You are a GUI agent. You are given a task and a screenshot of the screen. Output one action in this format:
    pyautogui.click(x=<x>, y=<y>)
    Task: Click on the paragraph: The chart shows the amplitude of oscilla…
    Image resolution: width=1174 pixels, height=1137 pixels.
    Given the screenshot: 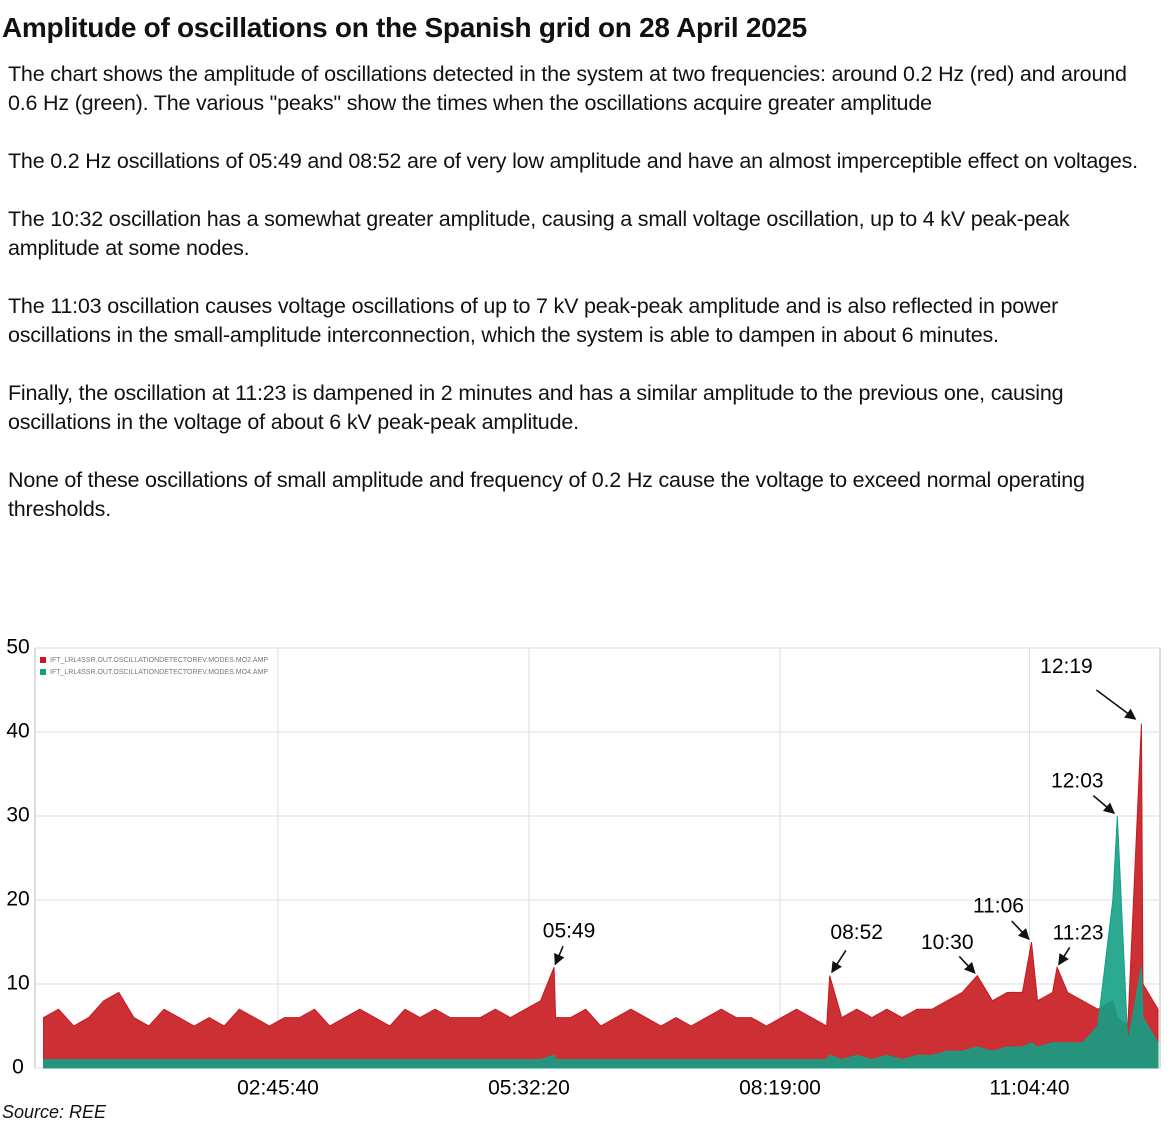 What is the action you would take?
    pyautogui.click(x=567, y=88)
    